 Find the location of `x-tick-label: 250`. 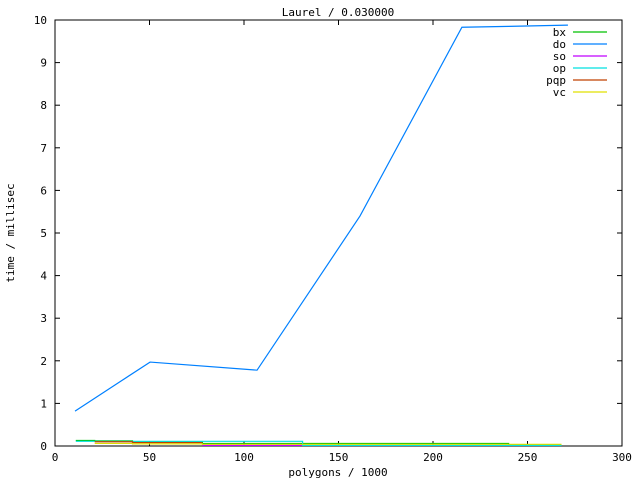

x-tick-label: 250 is located at coordinates (528, 457).